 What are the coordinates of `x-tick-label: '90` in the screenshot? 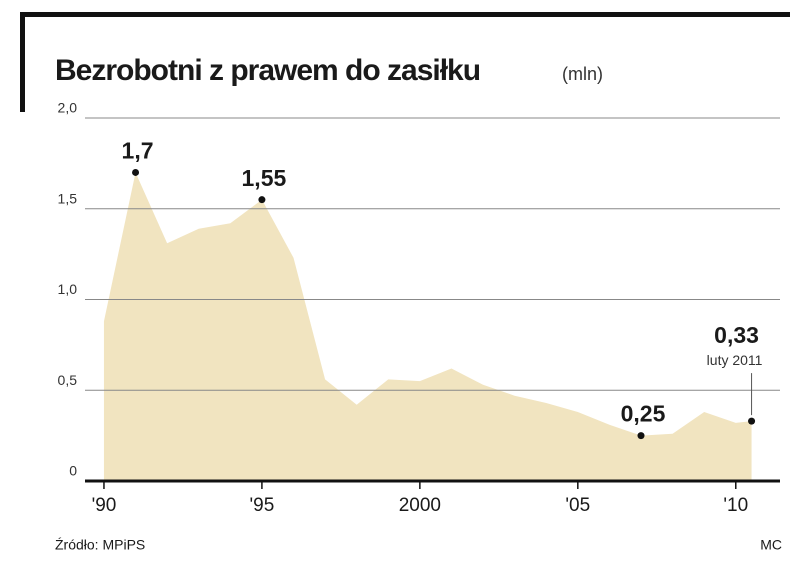 It's located at (104, 505).